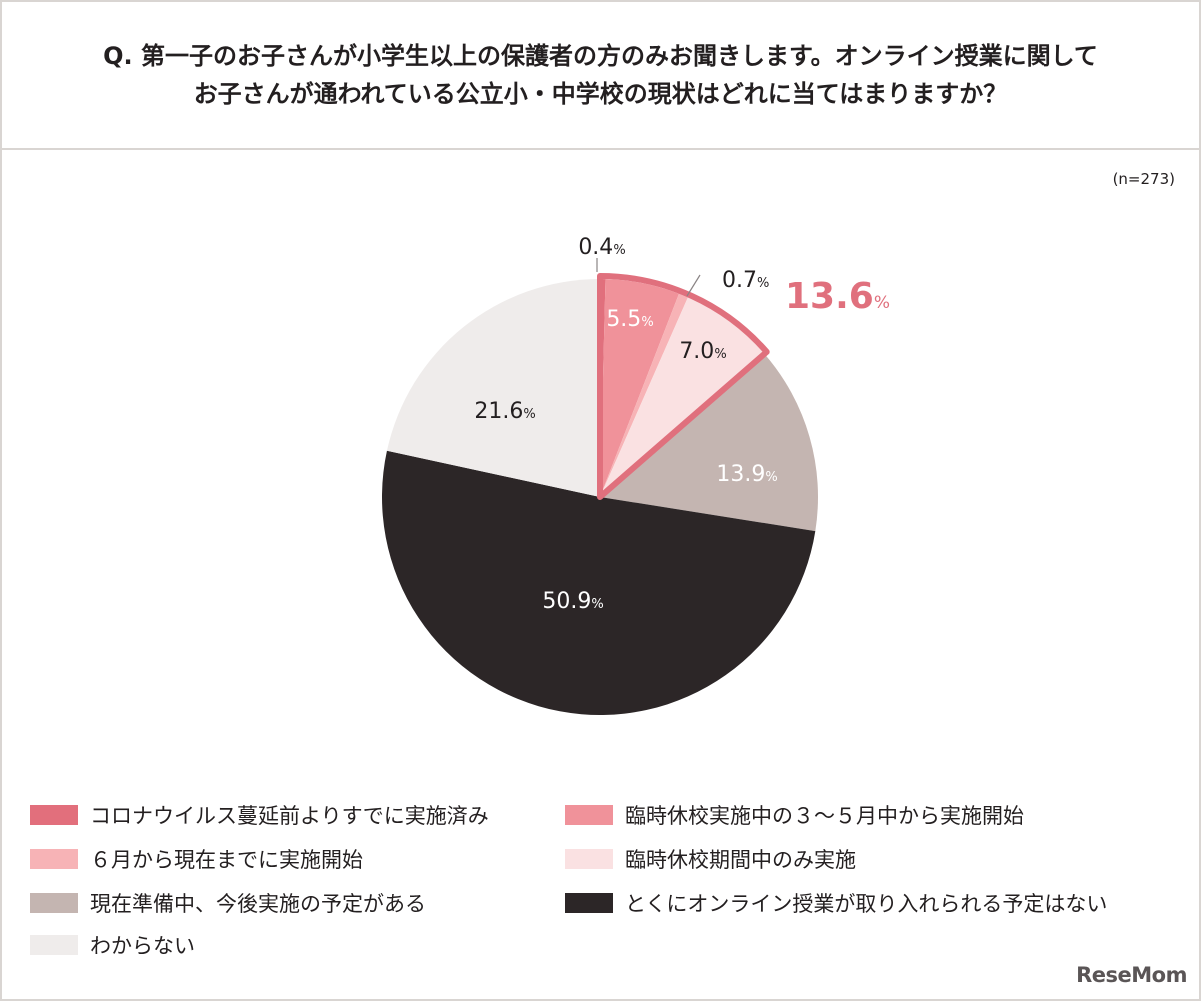  What do you see at coordinates (572, 601) in the screenshot?
I see `slice-label-5: 50.9%` at bounding box center [572, 601].